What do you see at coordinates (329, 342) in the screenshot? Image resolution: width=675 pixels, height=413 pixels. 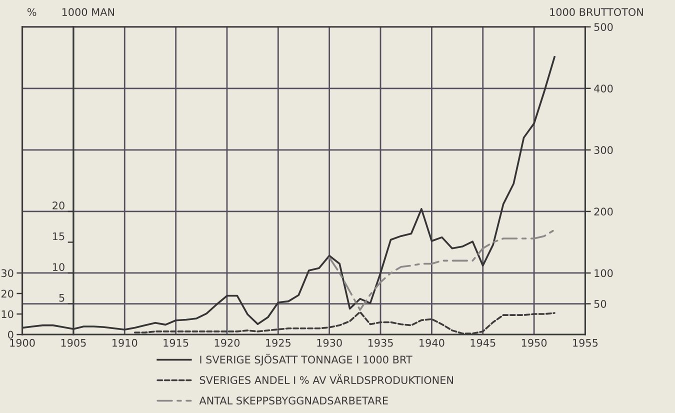 I see `x-tick-label: 1930` at bounding box center [329, 342].